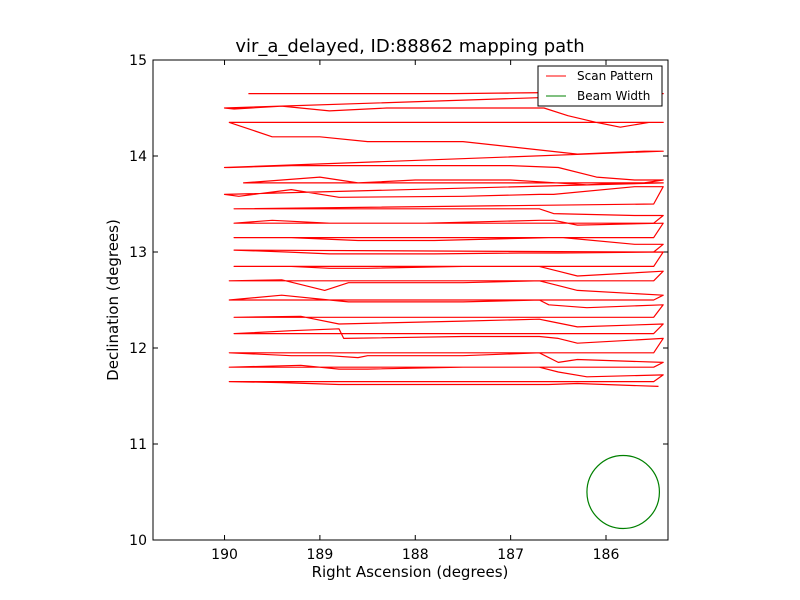 The width and height of the screenshot is (800, 600). I want to click on y-tick-label: 13, so click(138, 253).